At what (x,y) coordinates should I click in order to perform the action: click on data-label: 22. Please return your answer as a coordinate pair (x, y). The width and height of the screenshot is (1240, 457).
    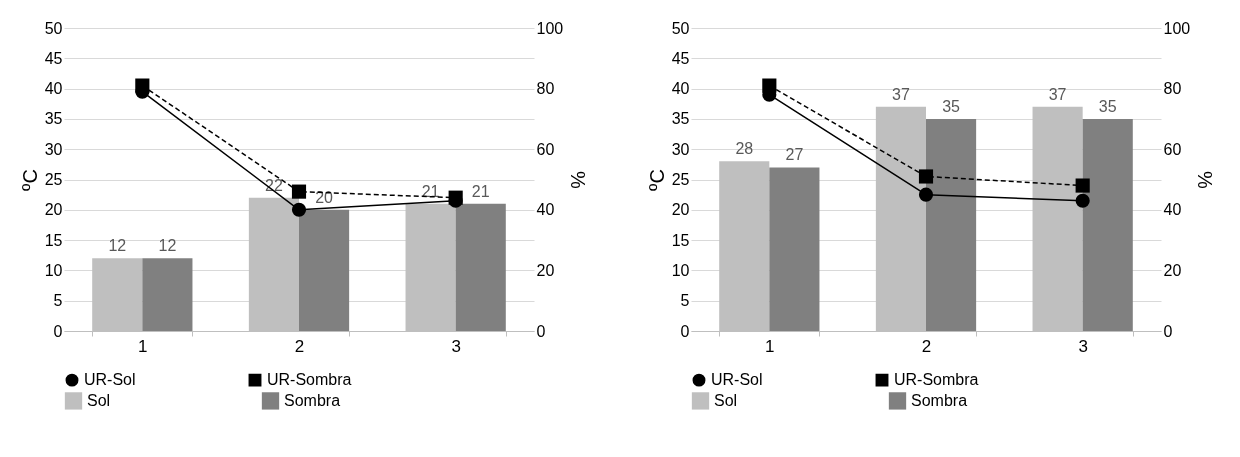
    Looking at the image, I should click on (274, 185).